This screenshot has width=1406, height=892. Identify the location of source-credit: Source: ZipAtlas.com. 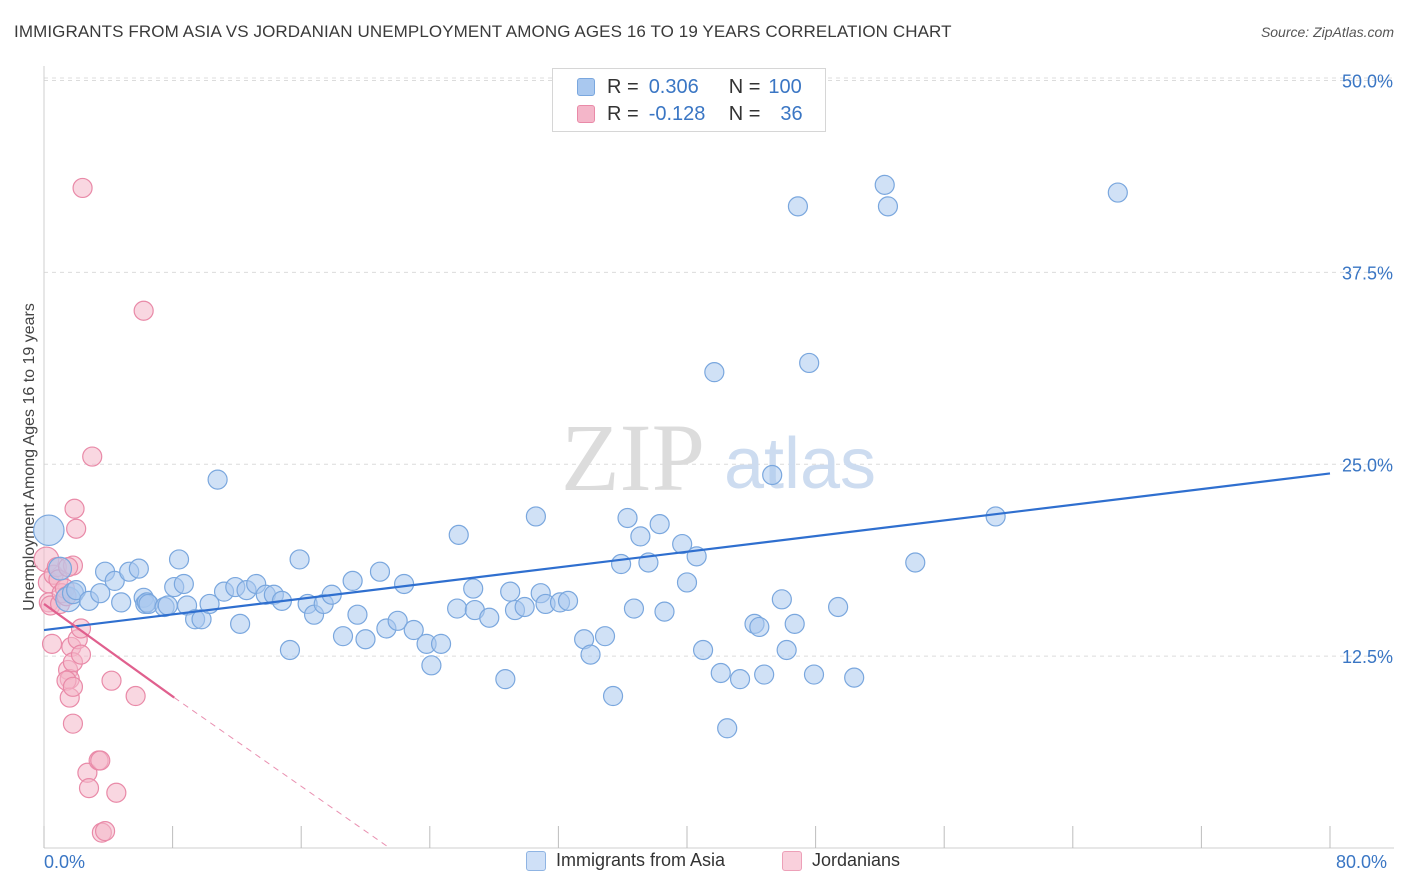
(1327, 32).